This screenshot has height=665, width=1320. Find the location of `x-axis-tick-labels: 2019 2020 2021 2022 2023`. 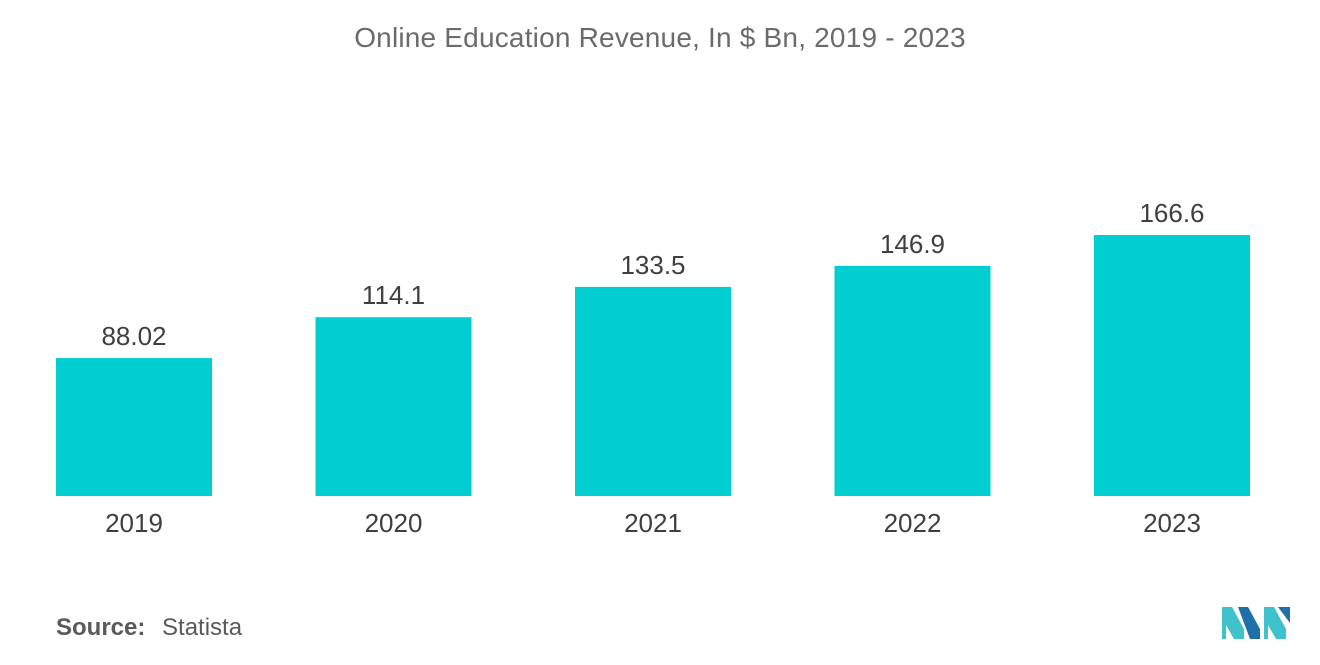

x-axis-tick-labels: 2019 2020 2021 2022 2023 is located at coordinates (653, 523).